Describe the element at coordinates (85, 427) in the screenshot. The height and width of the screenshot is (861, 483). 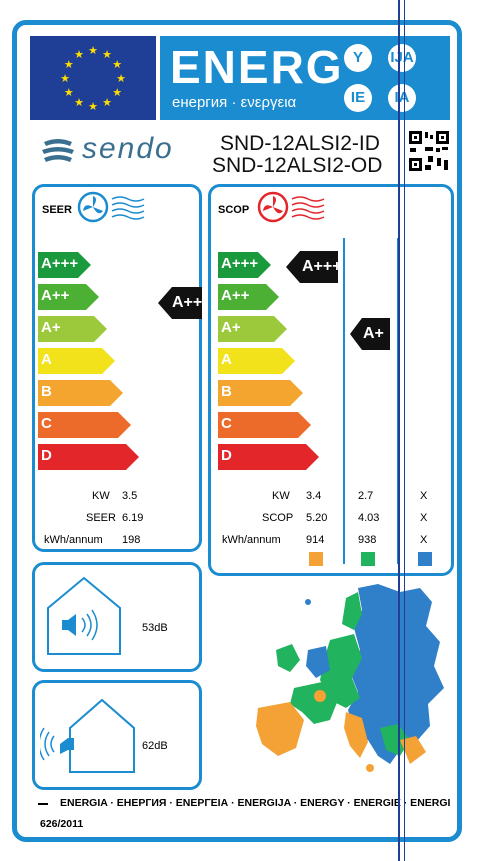
I see `cooling-class-bar: C` at that location.